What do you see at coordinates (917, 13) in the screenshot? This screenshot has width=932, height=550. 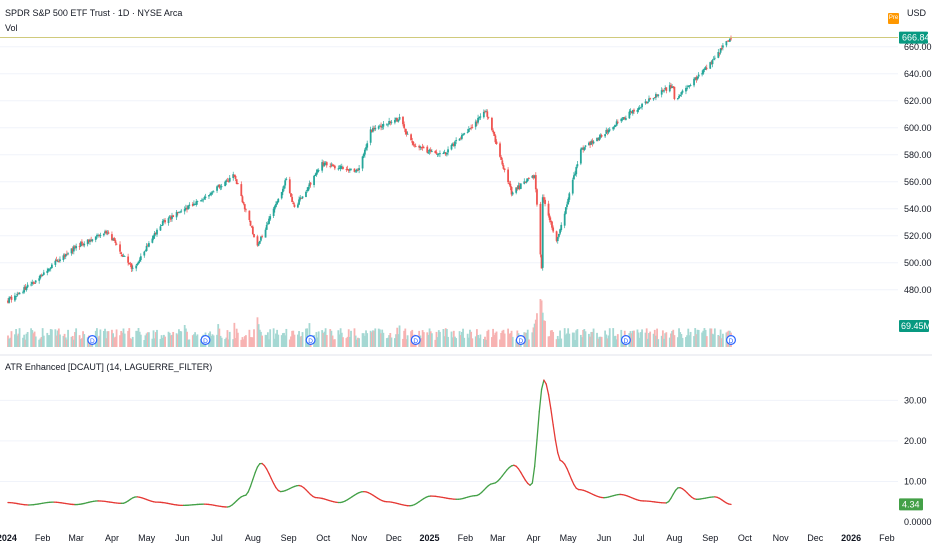 I see `currency-label: USD` at bounding box center [917, 13].